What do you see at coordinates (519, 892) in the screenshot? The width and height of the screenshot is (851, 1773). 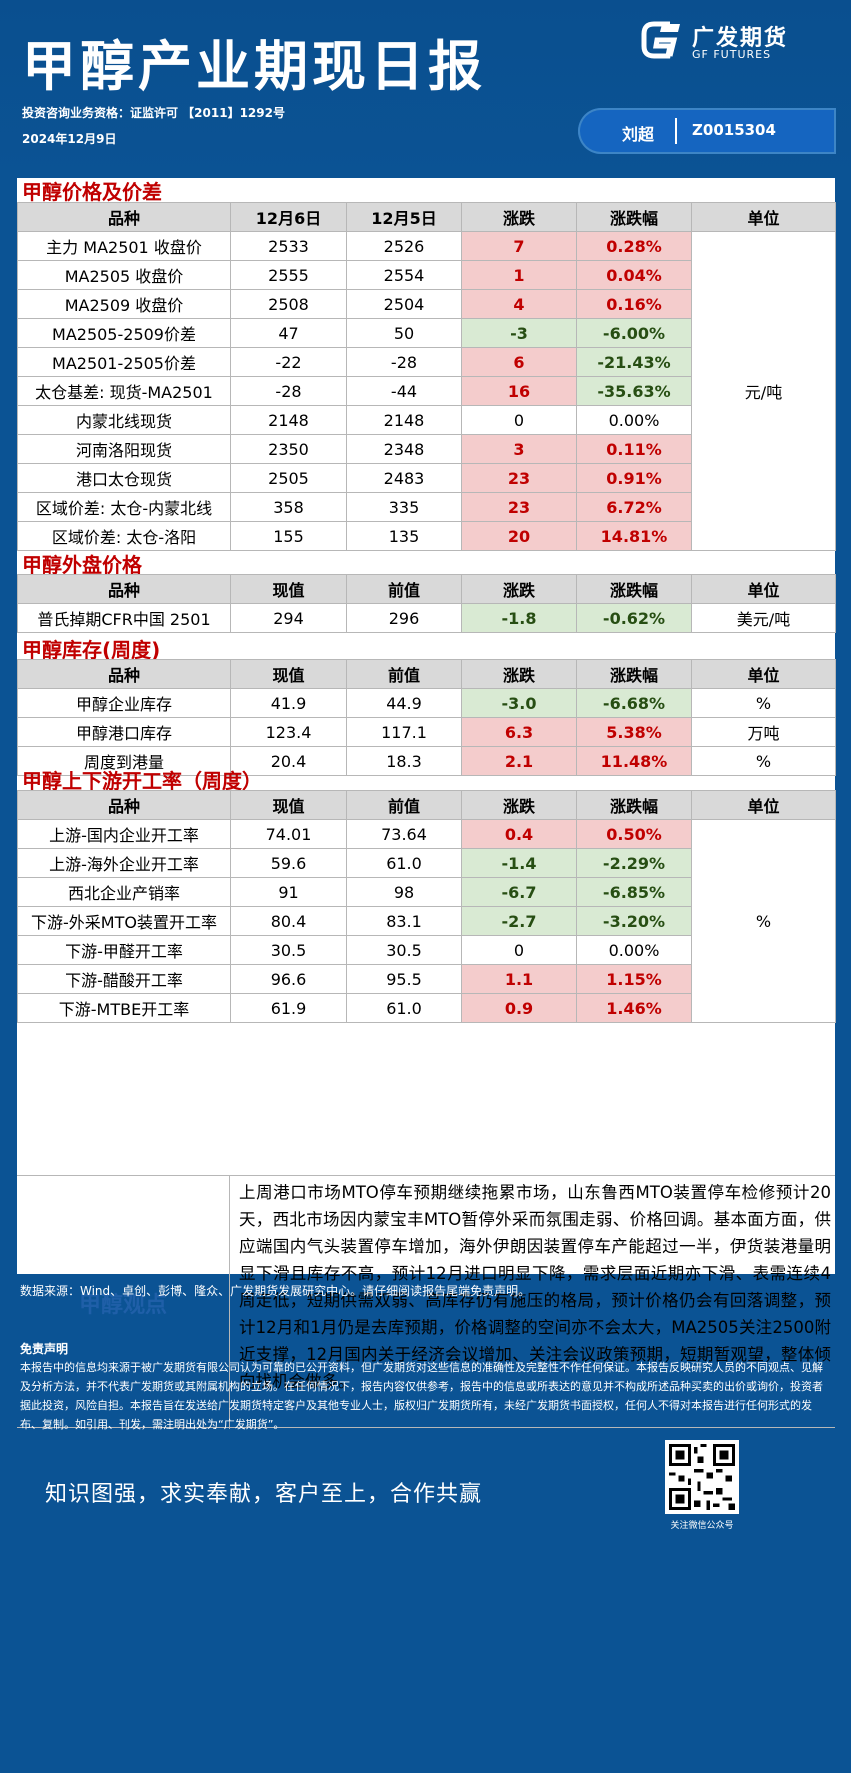 I see `change-value: -6.7` at bounding box center [519, 892].